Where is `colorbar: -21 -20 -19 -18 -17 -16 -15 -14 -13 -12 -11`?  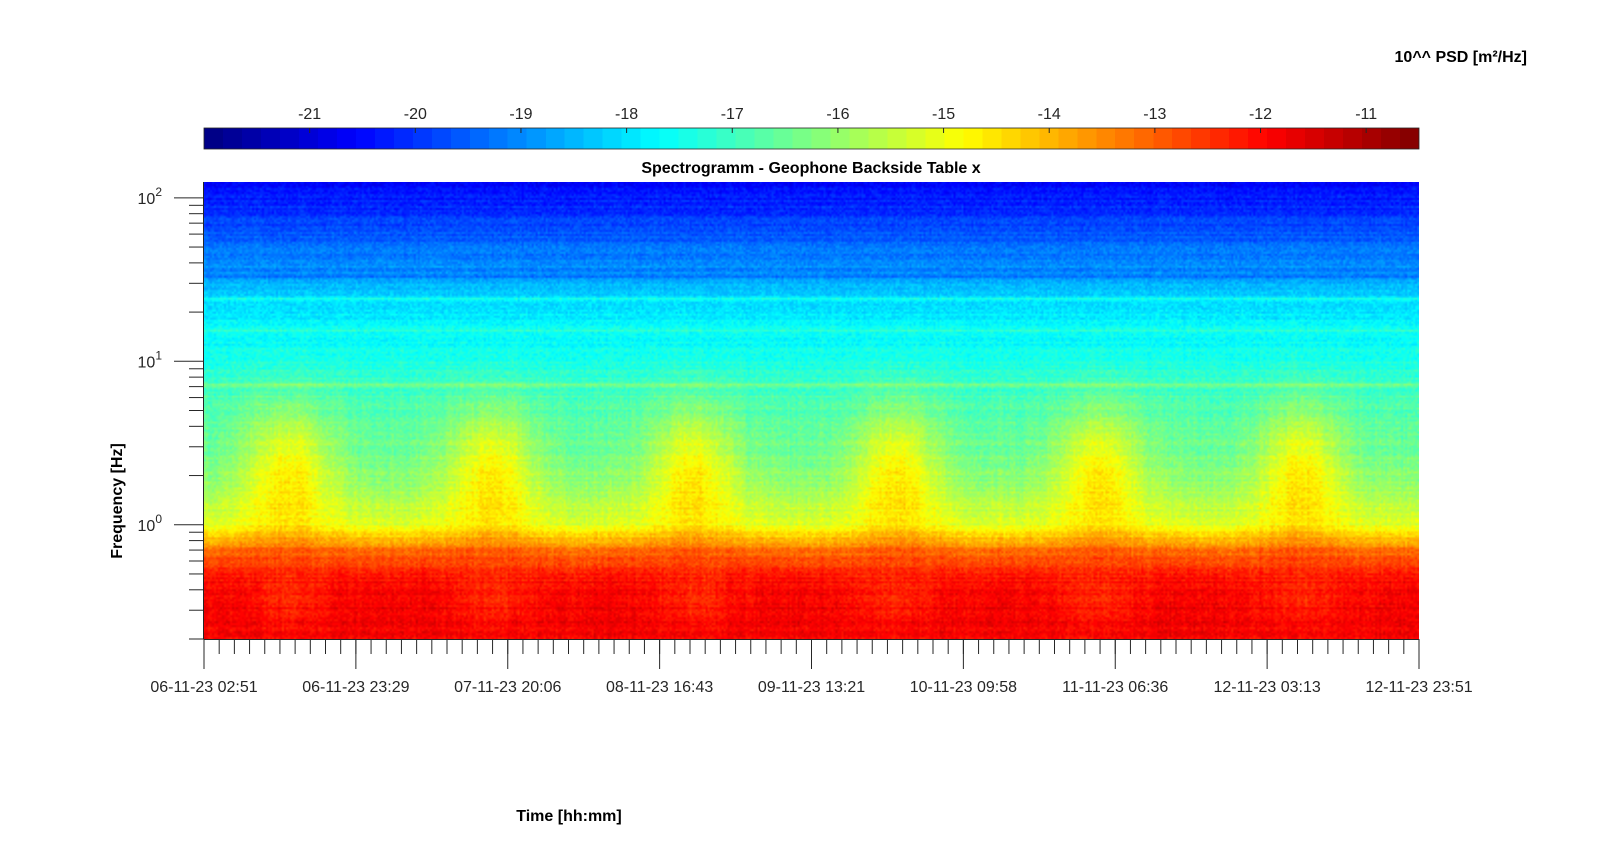 colorbar: -21 -20 -19 -18 -17 -16 -15 -14 -13 -12 -11 is located at coordinates (811, 128).